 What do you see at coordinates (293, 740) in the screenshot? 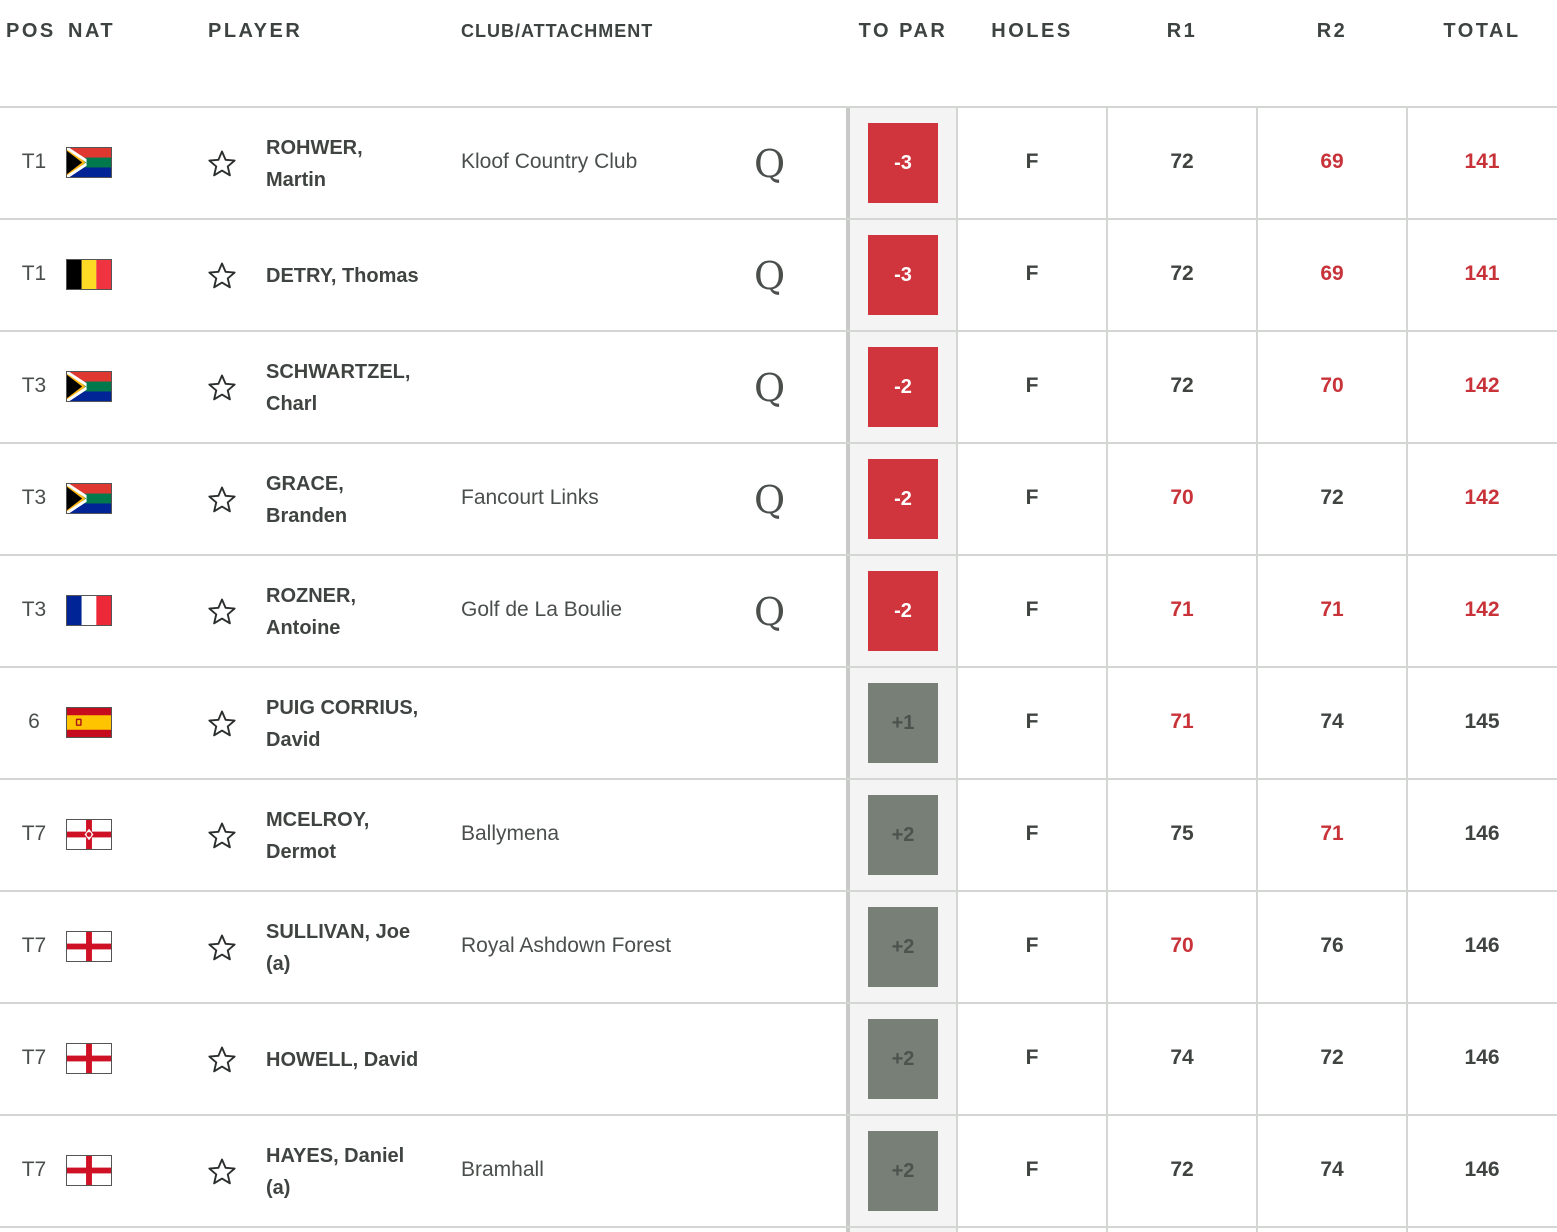
I see `player-name-line2: David` at bounding box center [293, 740].